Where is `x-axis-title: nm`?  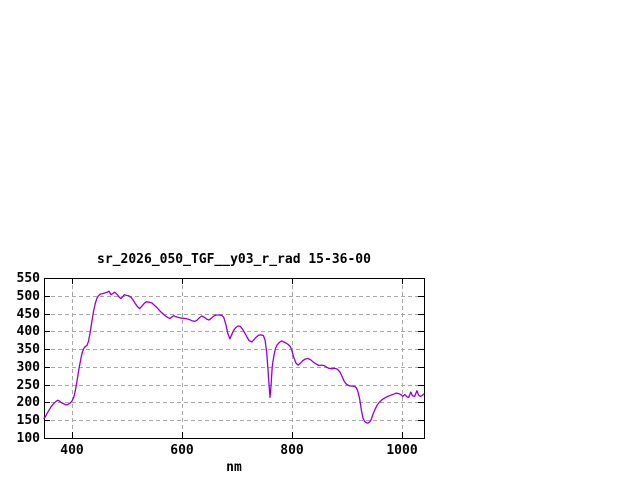 x-axis-title: nm is located at coordinates (234, 467).